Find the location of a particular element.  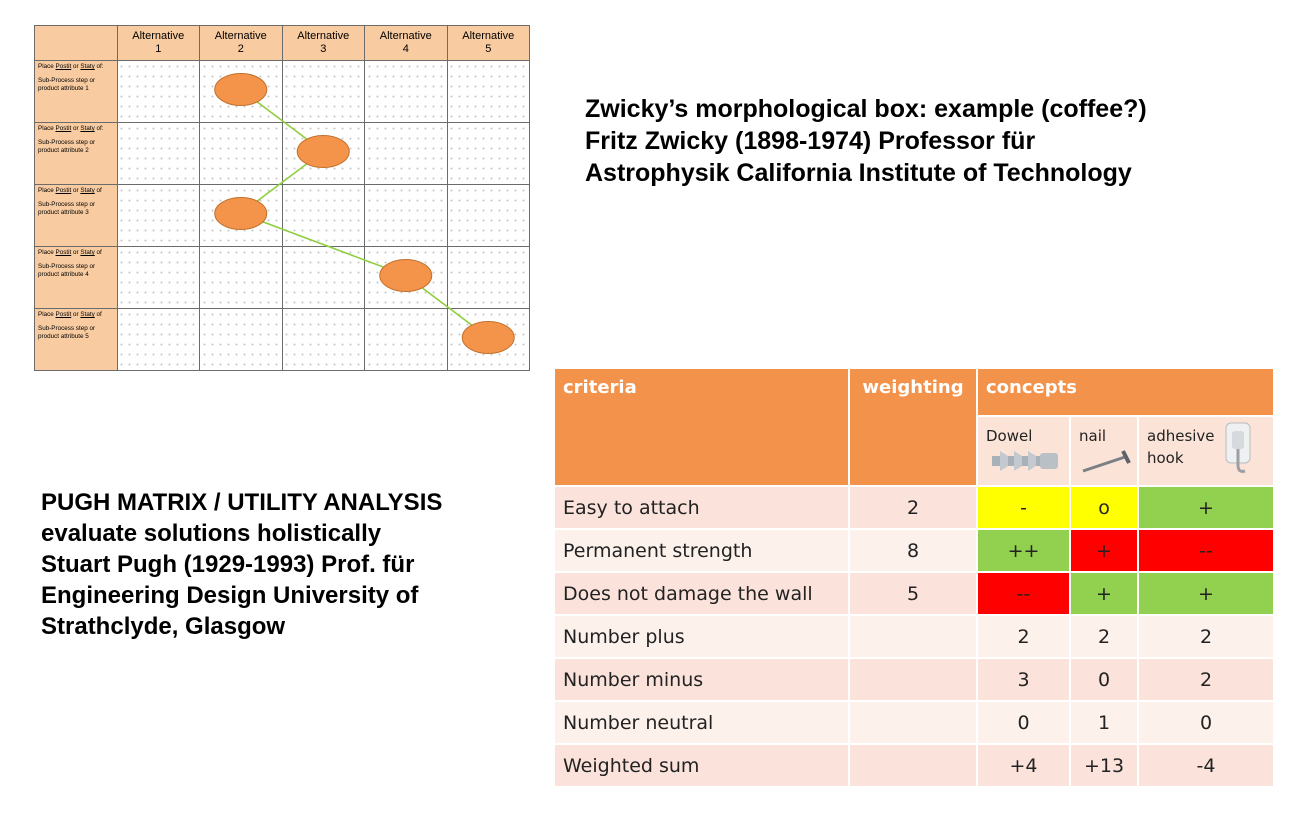

dowel-icon is located at coordinates (1025, 460).